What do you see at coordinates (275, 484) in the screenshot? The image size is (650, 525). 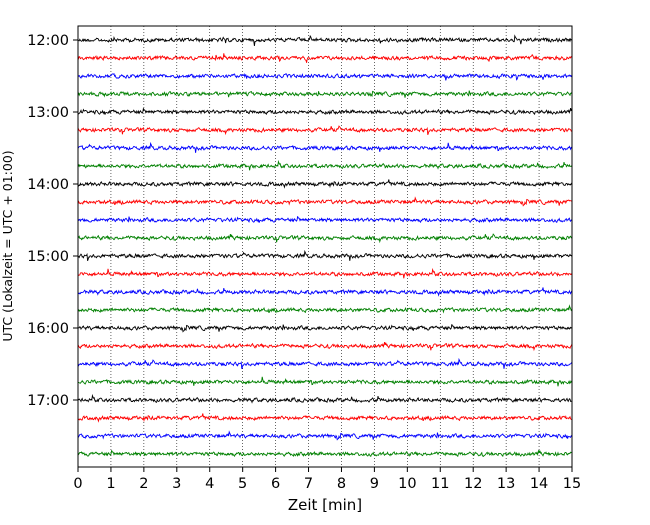 I see `x-tick-label: 6` at bounding box center [275, 484].